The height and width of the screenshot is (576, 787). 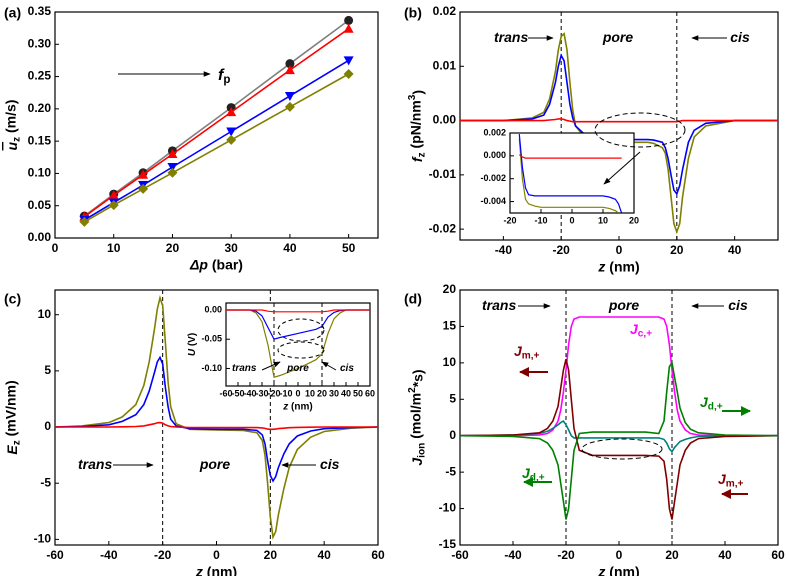 What do you see at coordinates (12, 13) in the screenshot?
I see `panel-label: (a)` at bounding box center [12, 13].